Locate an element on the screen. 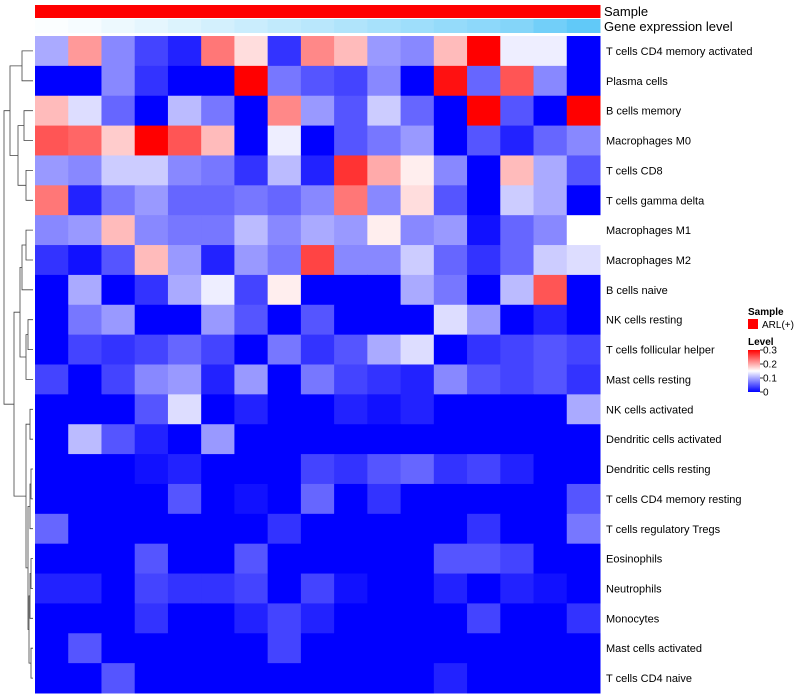 Image resolution: width=800 pixels, height=700 pixels. row-label: T cells CD4 memory activated is located at coordinates (679, 52).